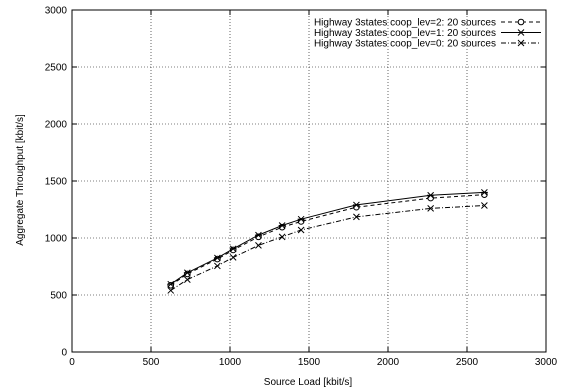  Describe the element at coordinates (405, 44) in the screenshot. I see `legend-label: Highway 3states coop_lev=0: 20 sources` at that location.